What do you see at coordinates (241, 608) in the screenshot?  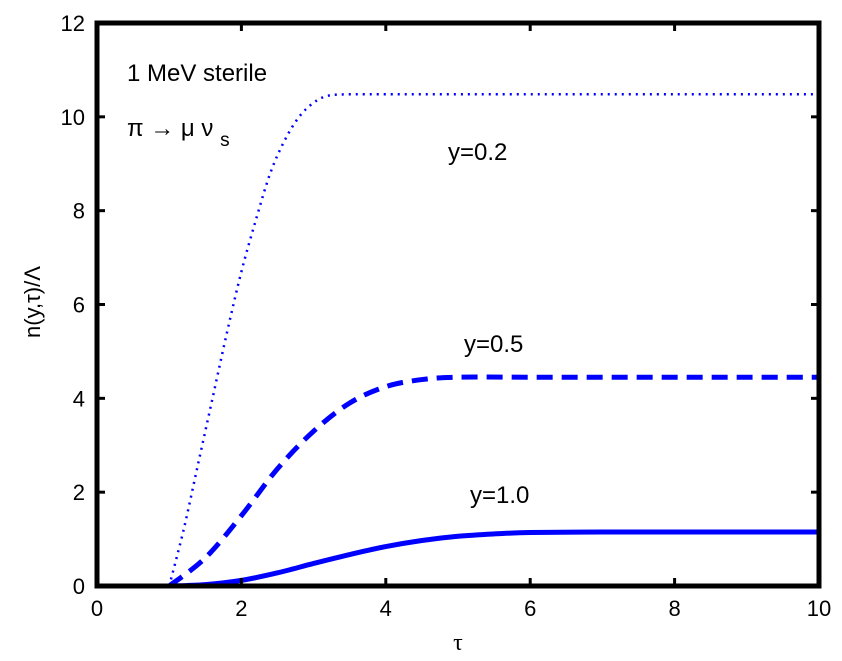 I see `x-tick-label: 2` at bounding box center [241, 608].